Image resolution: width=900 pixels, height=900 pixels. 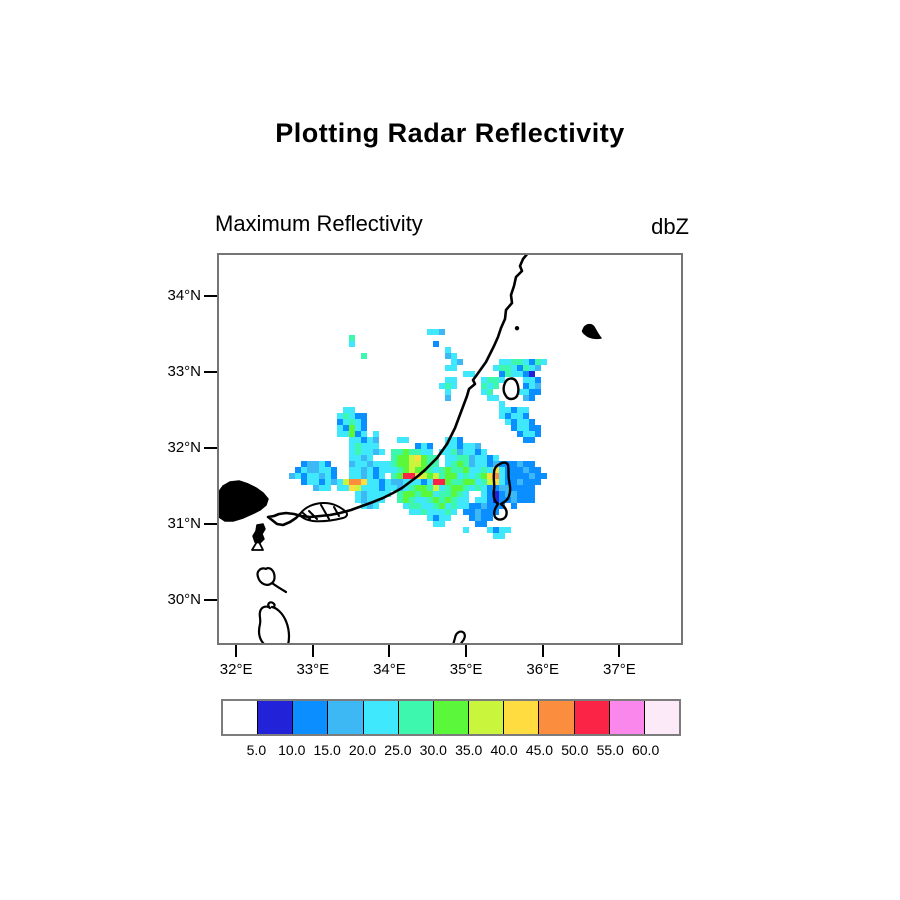 I want to click on northern-hook-mark, so click(x=591, y=331).